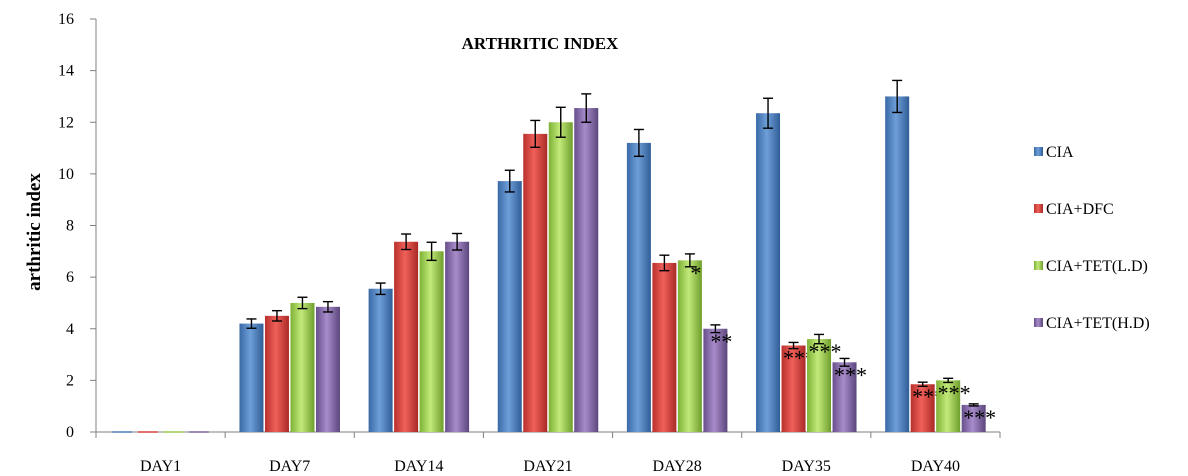  What do you see at coordinates (695, 272) in the screenshot?
I see `significance-label: *` at bounding box center [695, 272].